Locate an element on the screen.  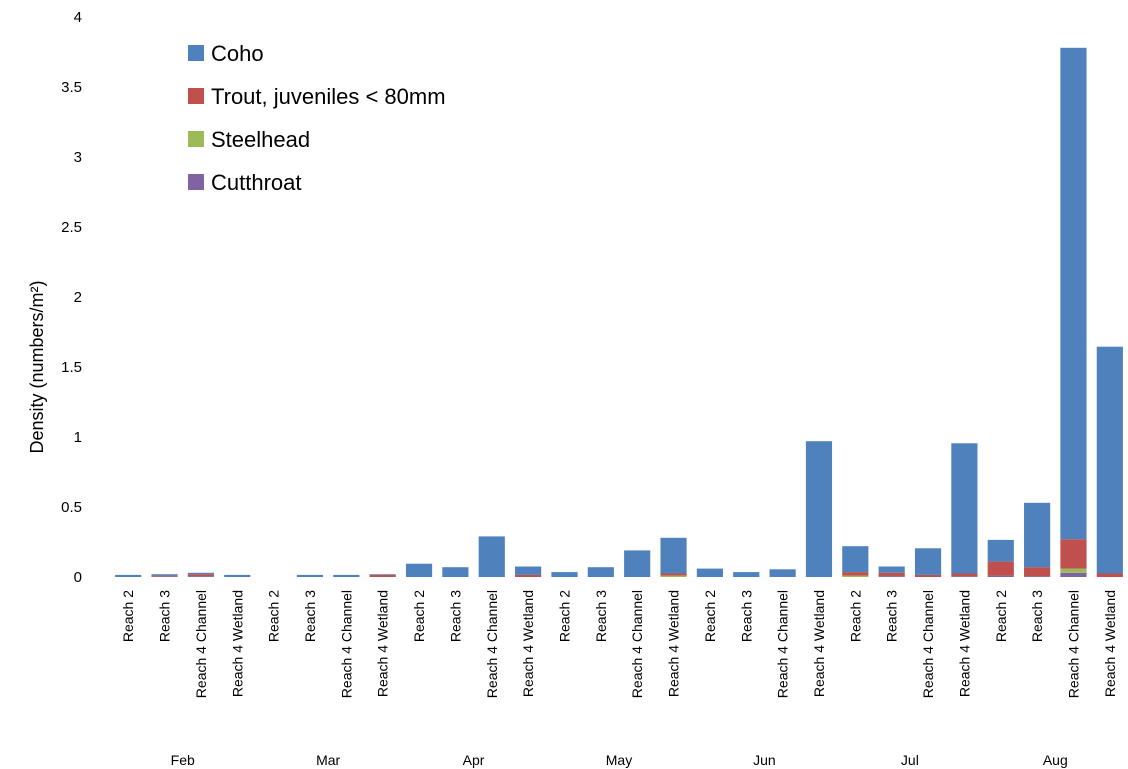
month-label: Feb is located at coordinates (183, 760).